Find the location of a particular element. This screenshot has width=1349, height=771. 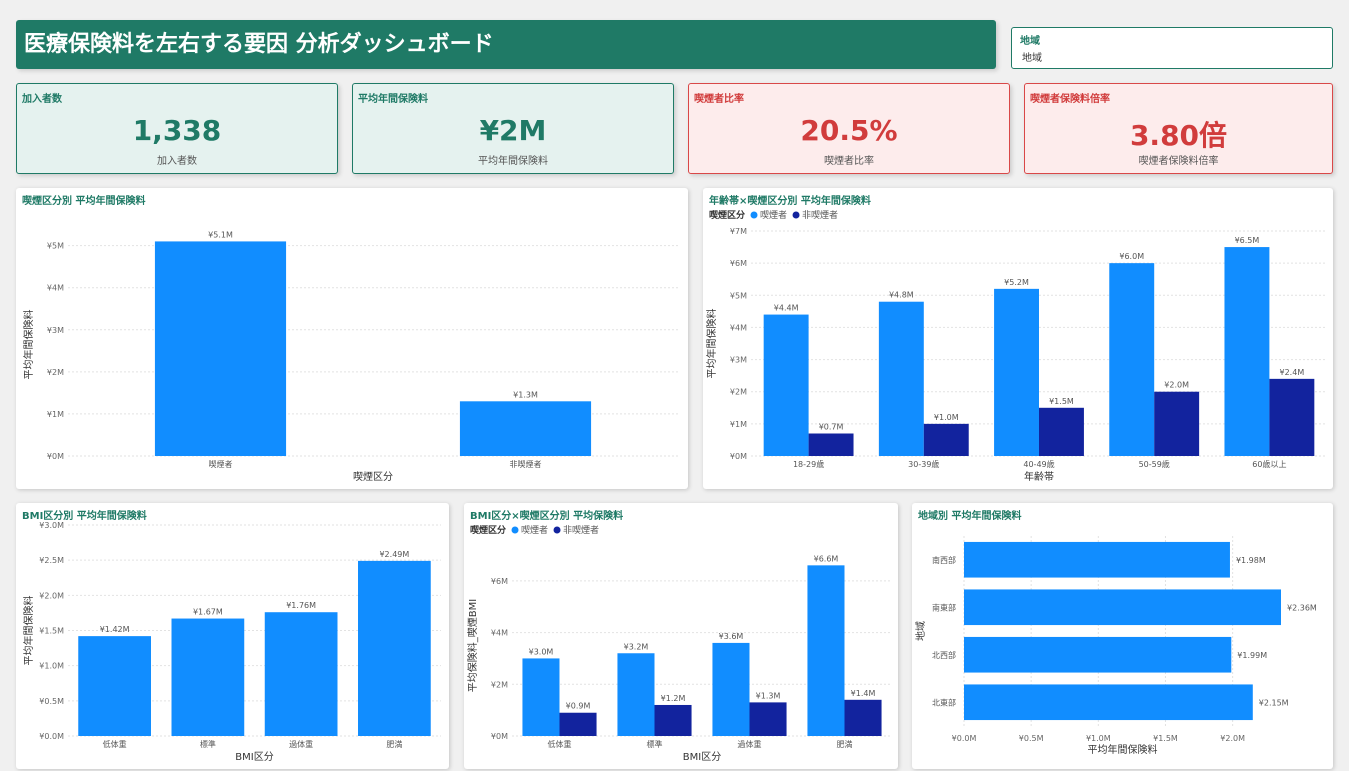

data-label: ¥4.8M is located at coordinates (901, 295).